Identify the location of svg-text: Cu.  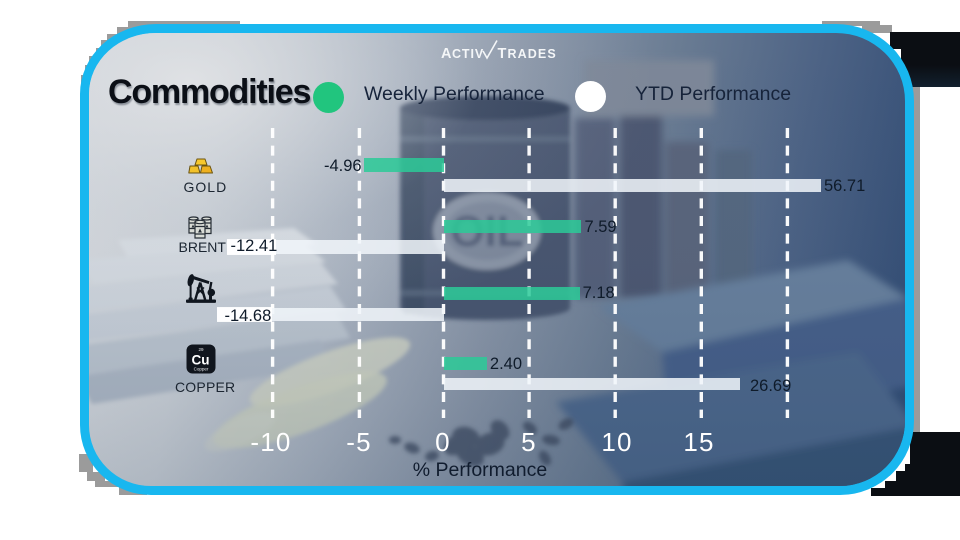
(201, 360).